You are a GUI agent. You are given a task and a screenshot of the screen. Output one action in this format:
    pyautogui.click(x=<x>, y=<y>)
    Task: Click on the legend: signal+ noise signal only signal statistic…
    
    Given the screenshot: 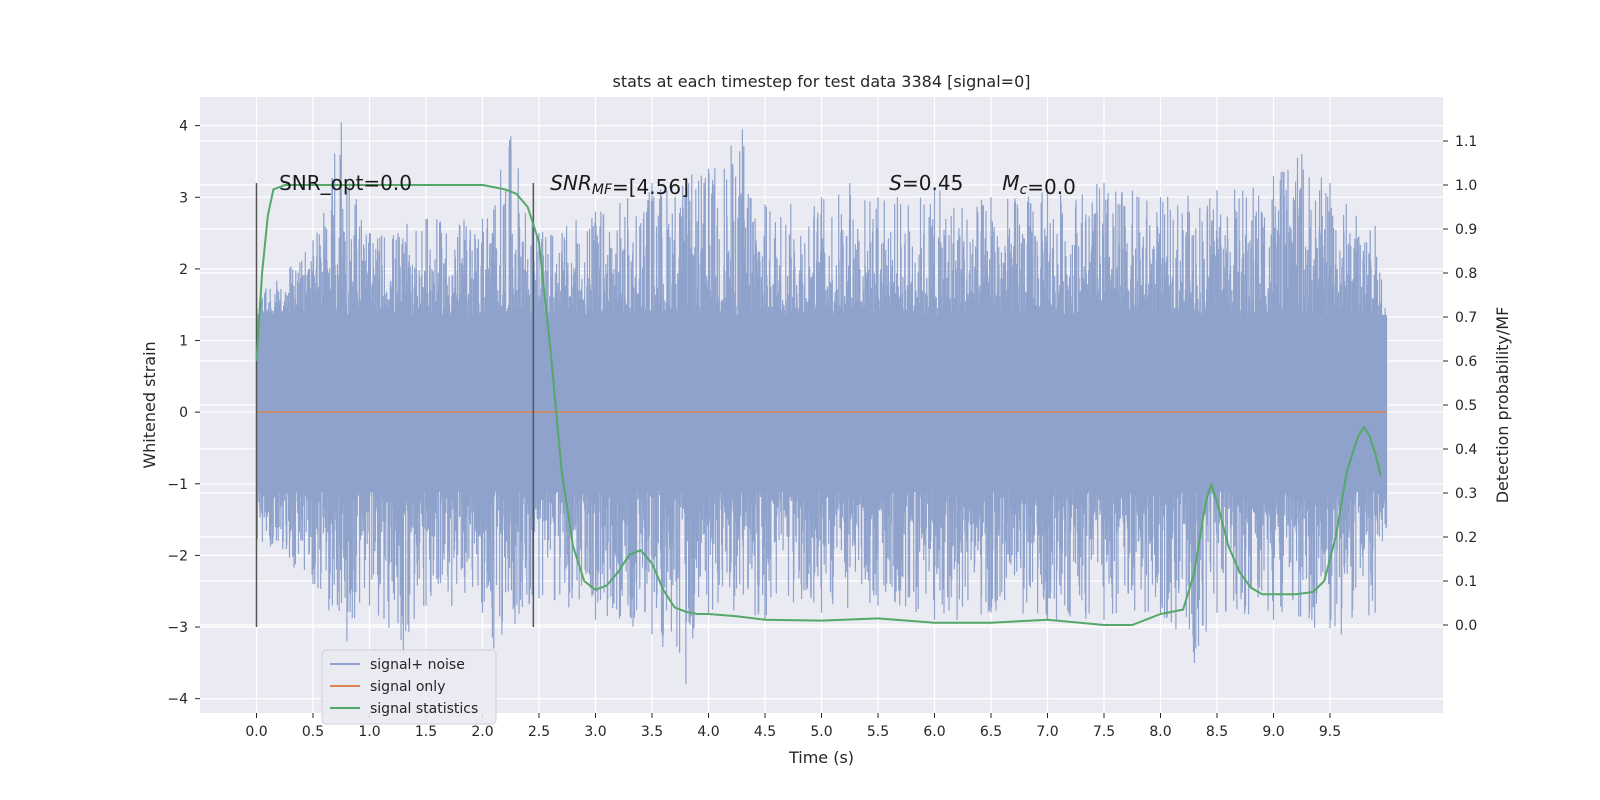 What is the action you would take?
    pyautogui.click(x=409, y=687)
    